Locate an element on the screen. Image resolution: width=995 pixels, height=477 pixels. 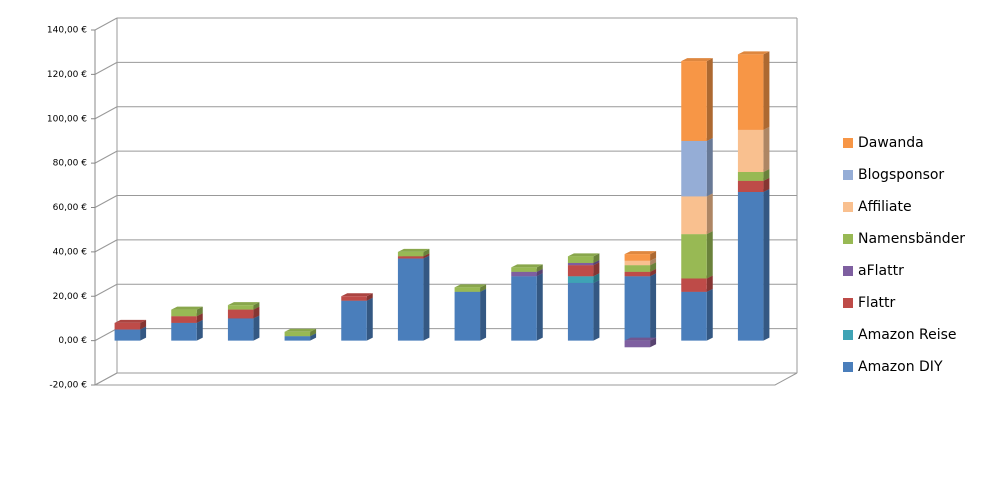
y-tick-label: 60,00 € is located at coordinates (70, 208).